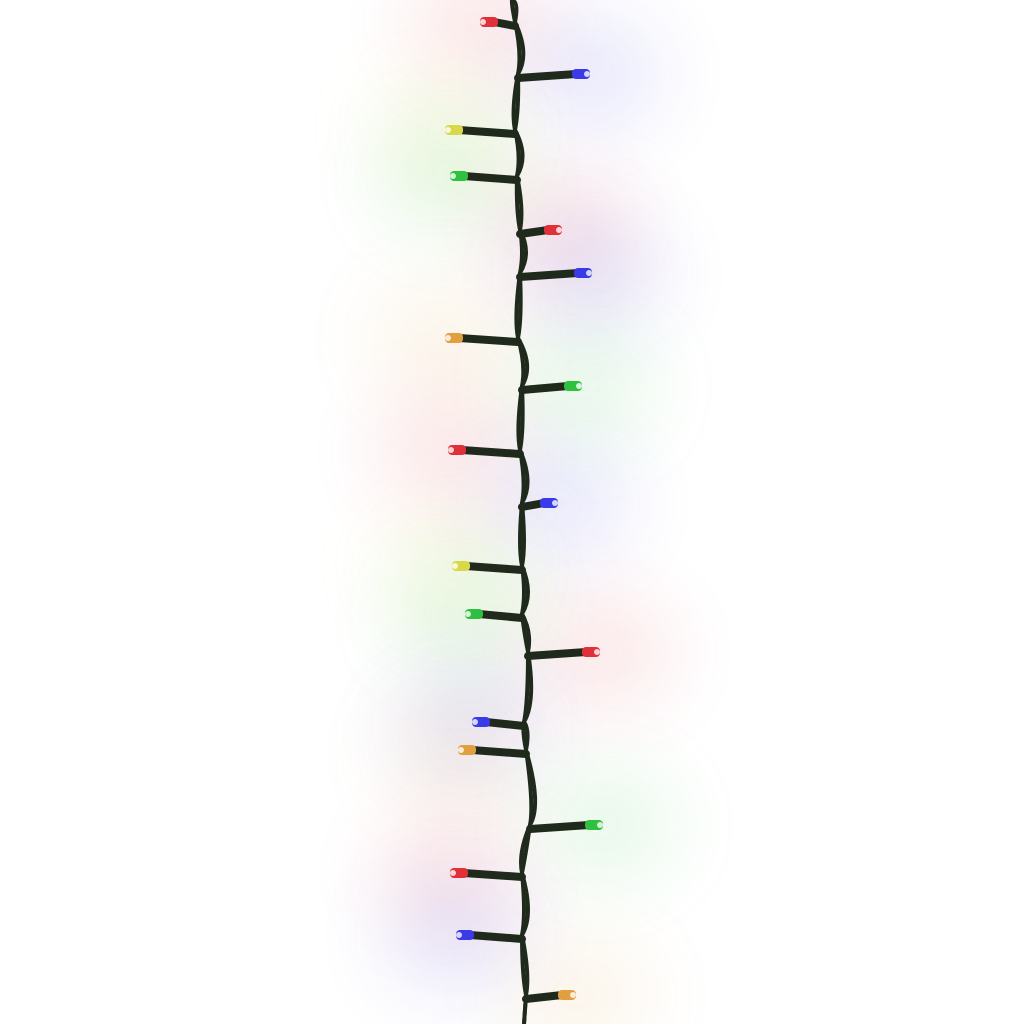  I want to click on led-bulbs, so click(524, 510).